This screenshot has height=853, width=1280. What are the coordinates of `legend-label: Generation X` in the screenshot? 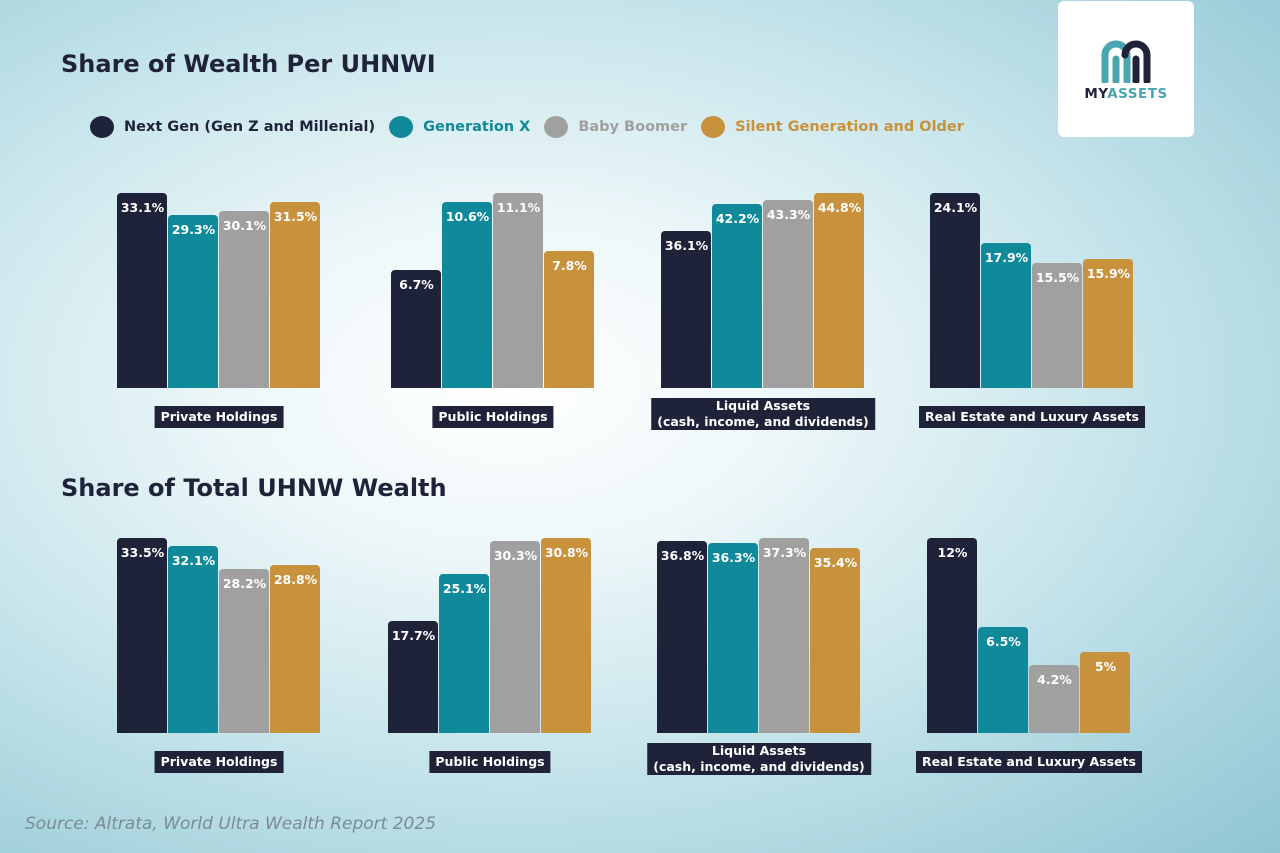 It's located at (477, 127).